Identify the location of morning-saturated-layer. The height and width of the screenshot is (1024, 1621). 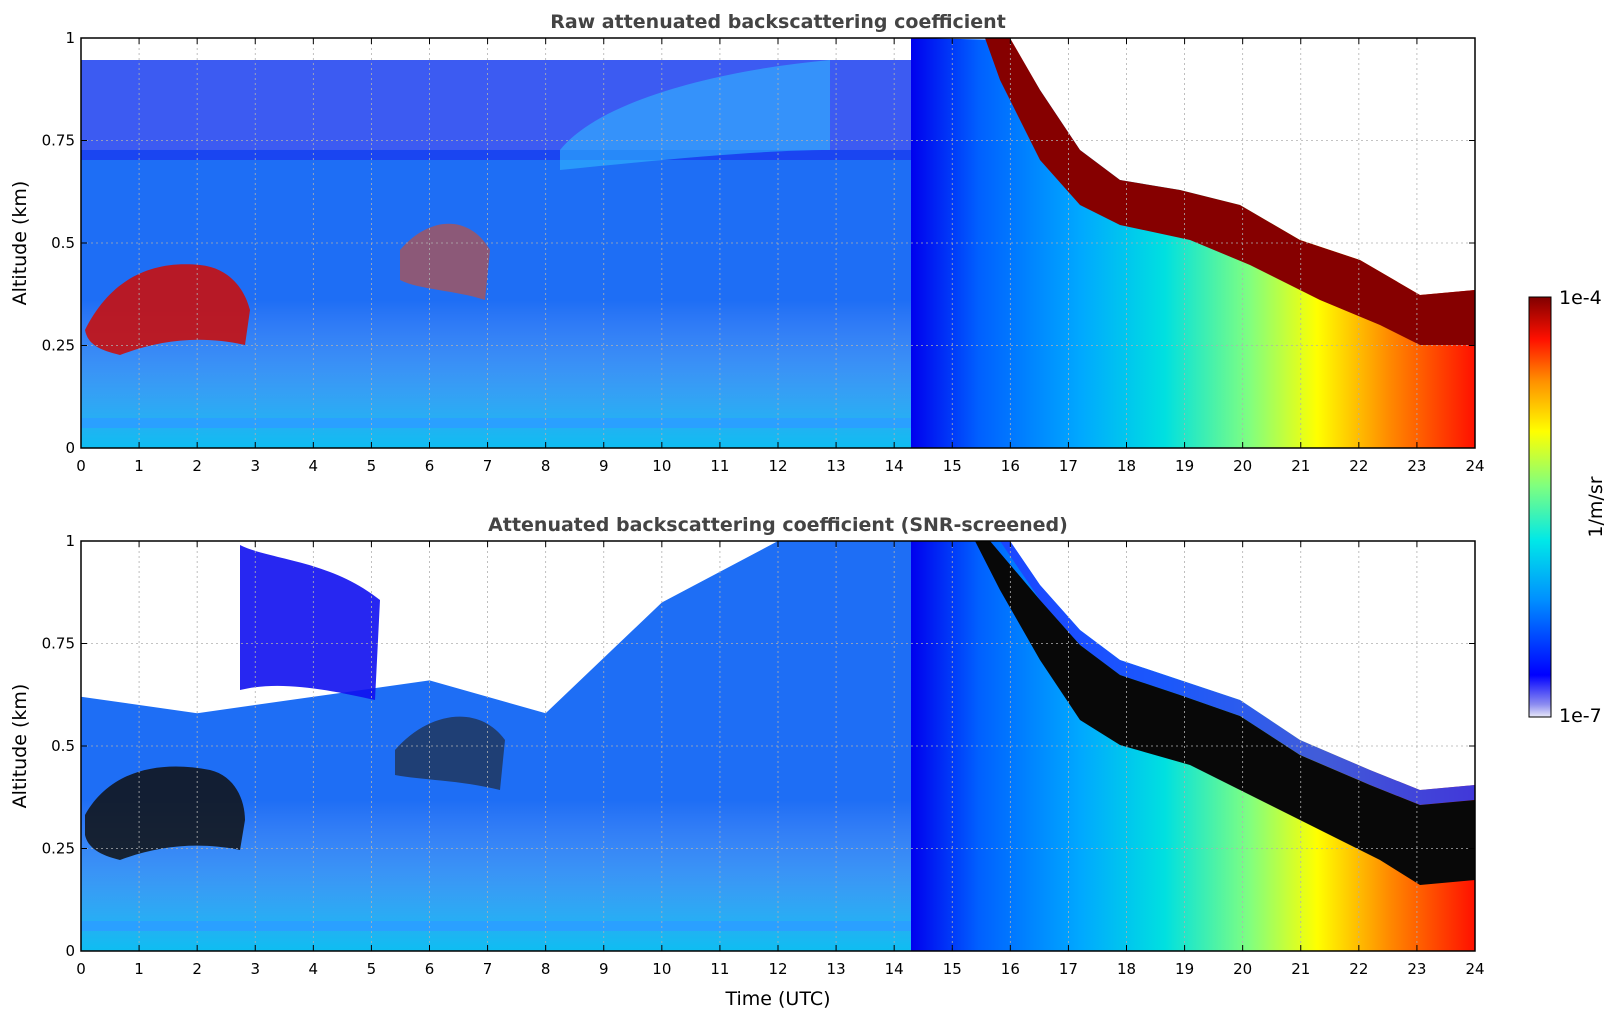
(165, 813).